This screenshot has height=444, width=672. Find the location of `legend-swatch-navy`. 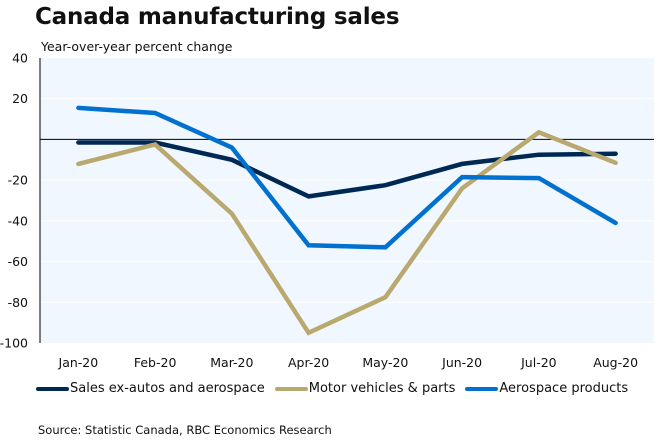

legend-swatch-navy is located at coordinates (52, 388).